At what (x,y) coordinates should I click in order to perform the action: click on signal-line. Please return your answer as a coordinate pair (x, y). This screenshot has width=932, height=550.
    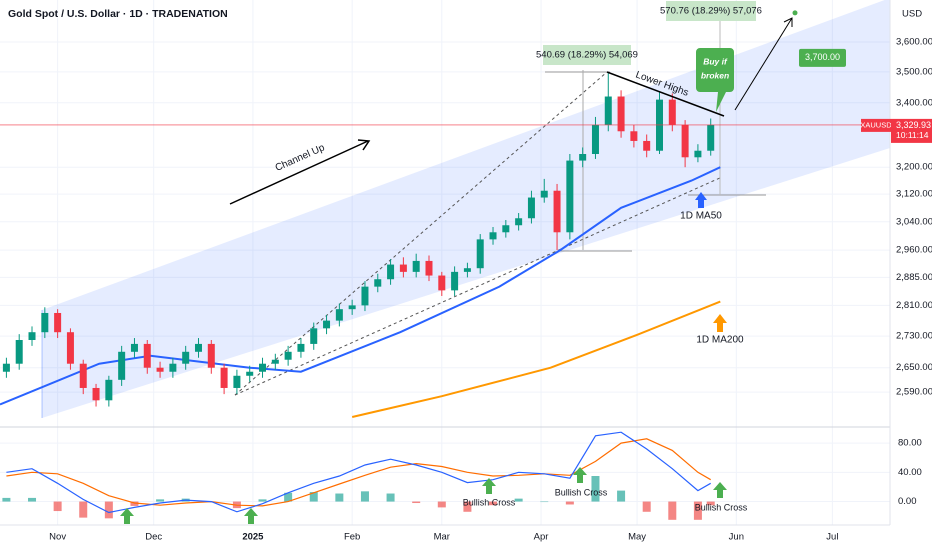
    Looking at the image, I should click on (359, 472).